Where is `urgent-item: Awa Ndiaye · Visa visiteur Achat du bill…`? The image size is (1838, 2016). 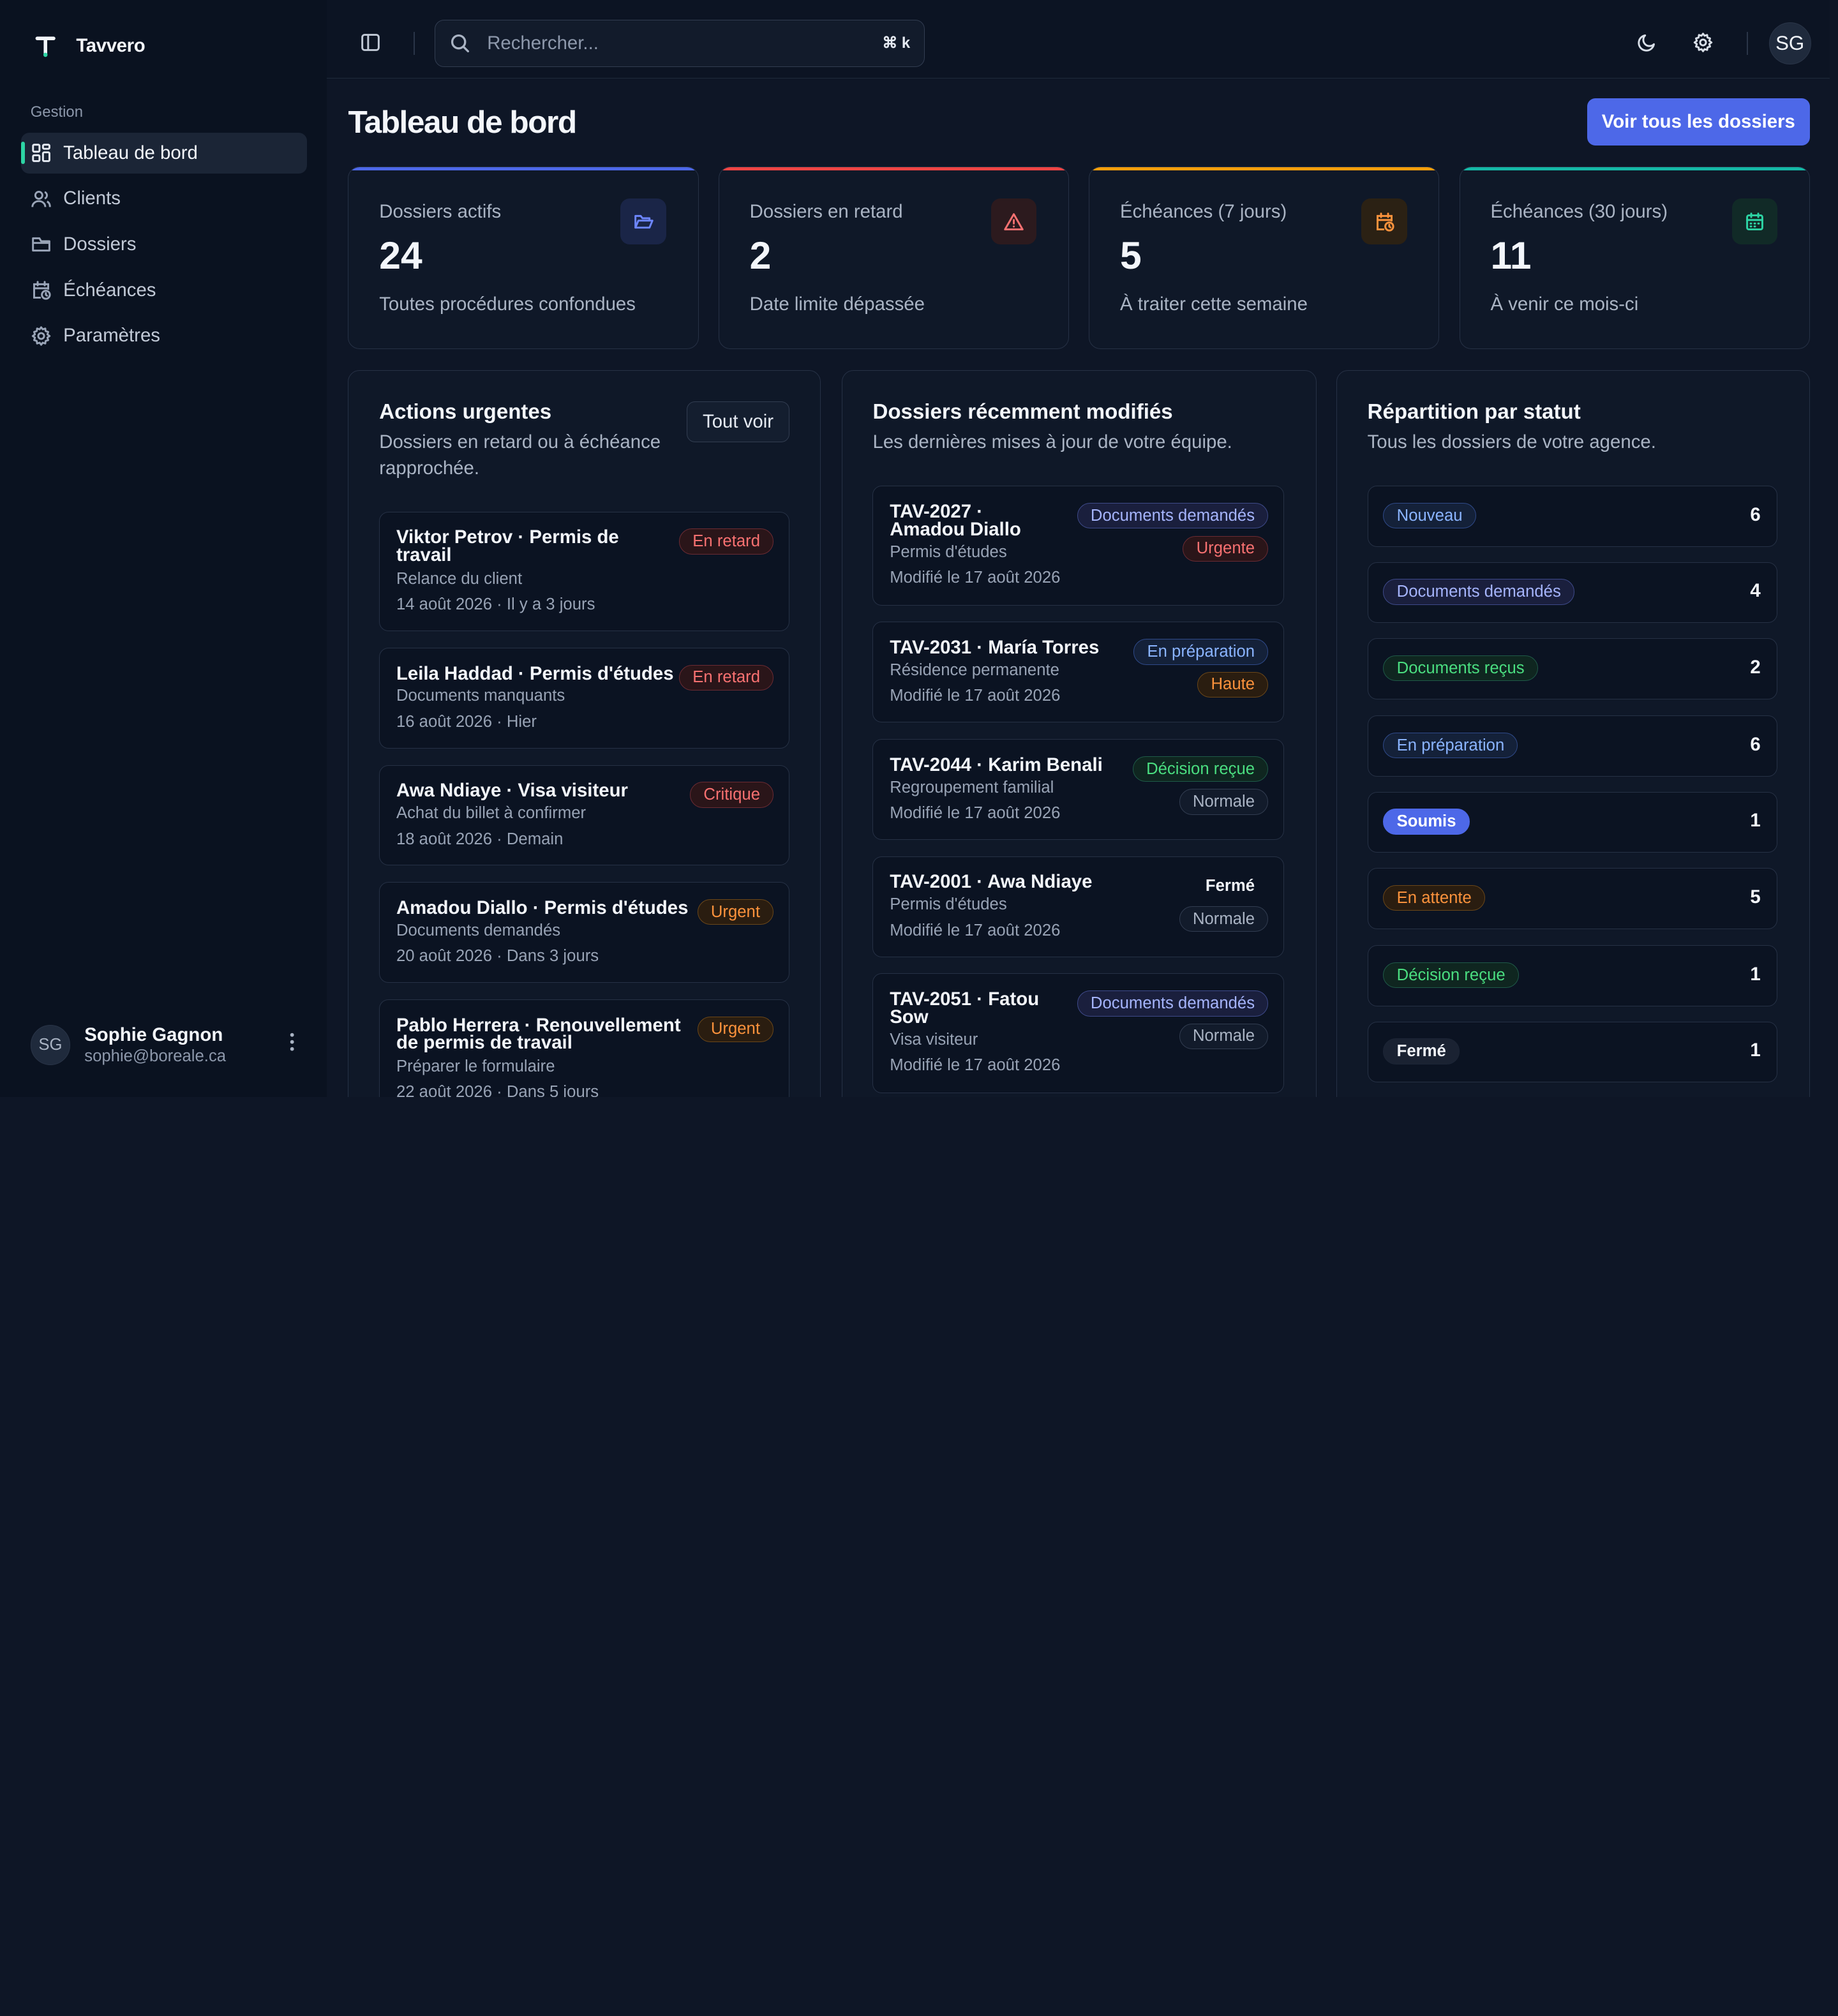 urgent-item: Awa Ndiaye · Visa visiteur Achat du bill… is located at coordinates (584, 815).